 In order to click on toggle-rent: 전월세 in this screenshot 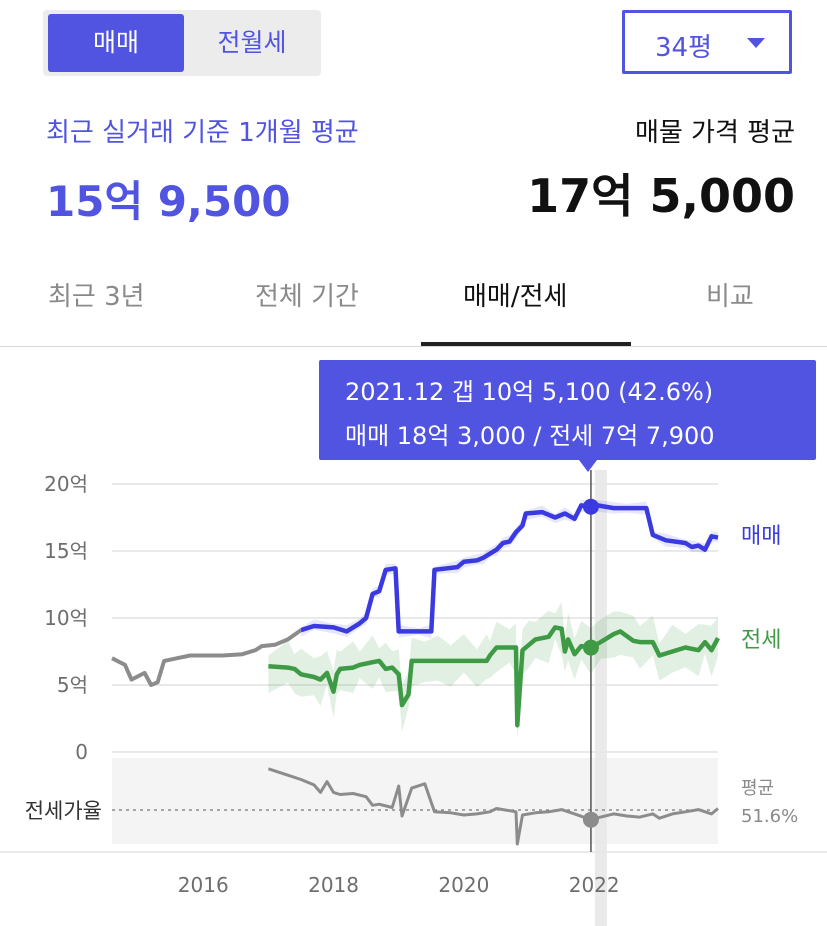, I will do `click(252, 42)`.